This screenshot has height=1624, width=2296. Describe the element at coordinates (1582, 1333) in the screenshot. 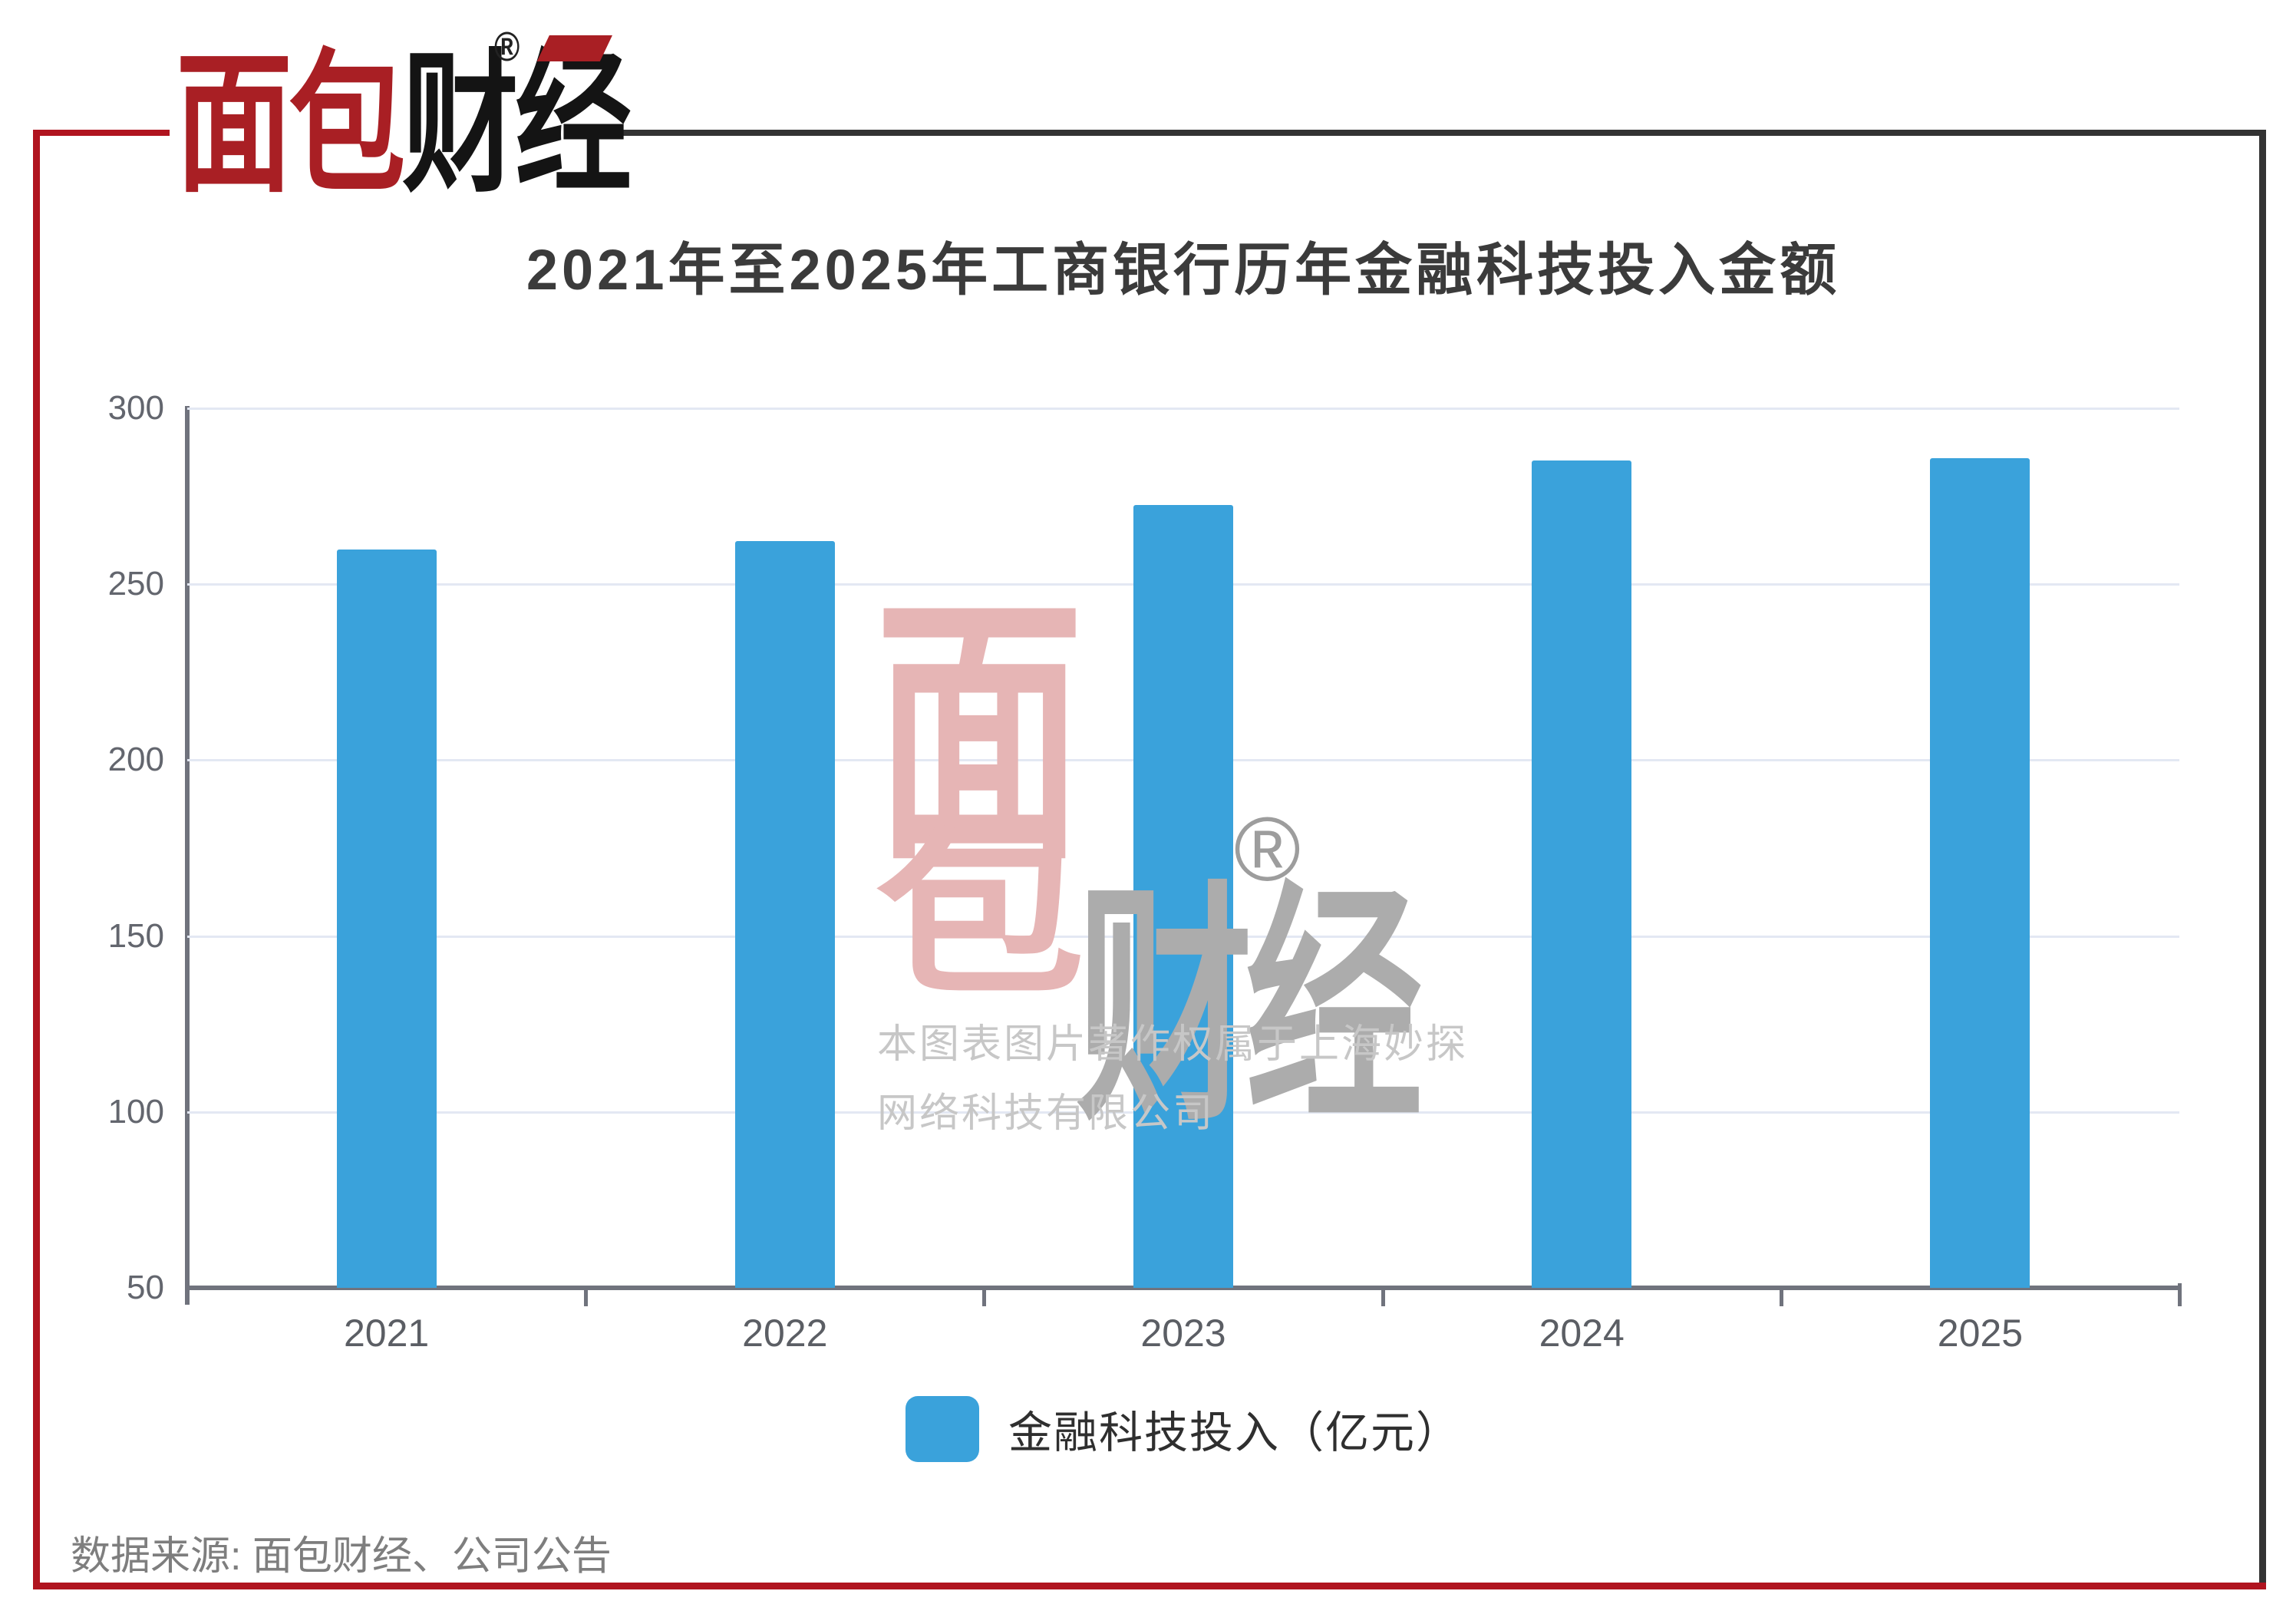

I see `x-axis-tick-label: 2024` at that location.